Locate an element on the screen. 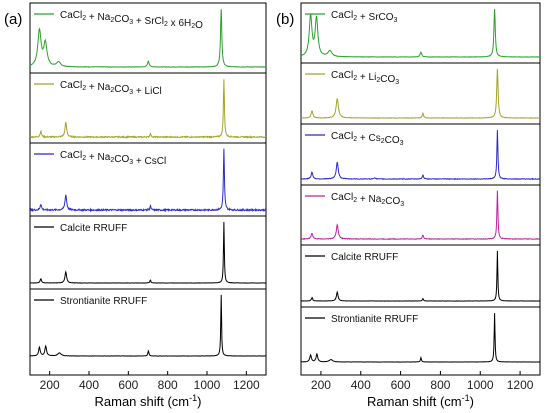 The height and width of the screenshot is (413, 550). series-5: Strontianite RRUFF is located at coordinates (420, 334).